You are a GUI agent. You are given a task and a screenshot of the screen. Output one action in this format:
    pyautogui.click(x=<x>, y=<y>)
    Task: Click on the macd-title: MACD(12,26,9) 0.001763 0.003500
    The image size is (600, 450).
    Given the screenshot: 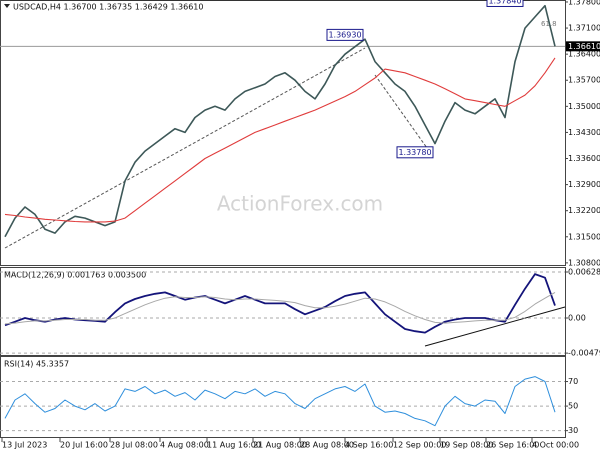 What is the action you would take?
    pyautogui.click(x=75, y=275)
    